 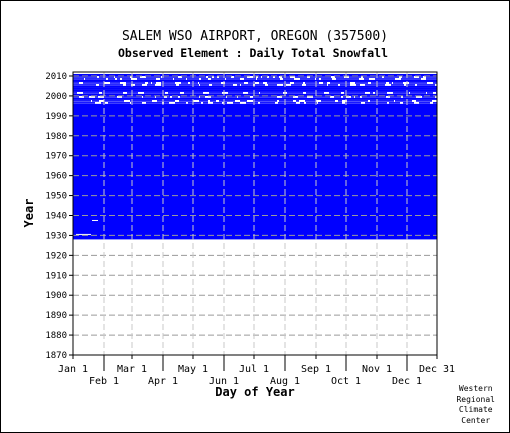 I want to click on x-tick-label: Dec 31, so click(x=437, y=369).